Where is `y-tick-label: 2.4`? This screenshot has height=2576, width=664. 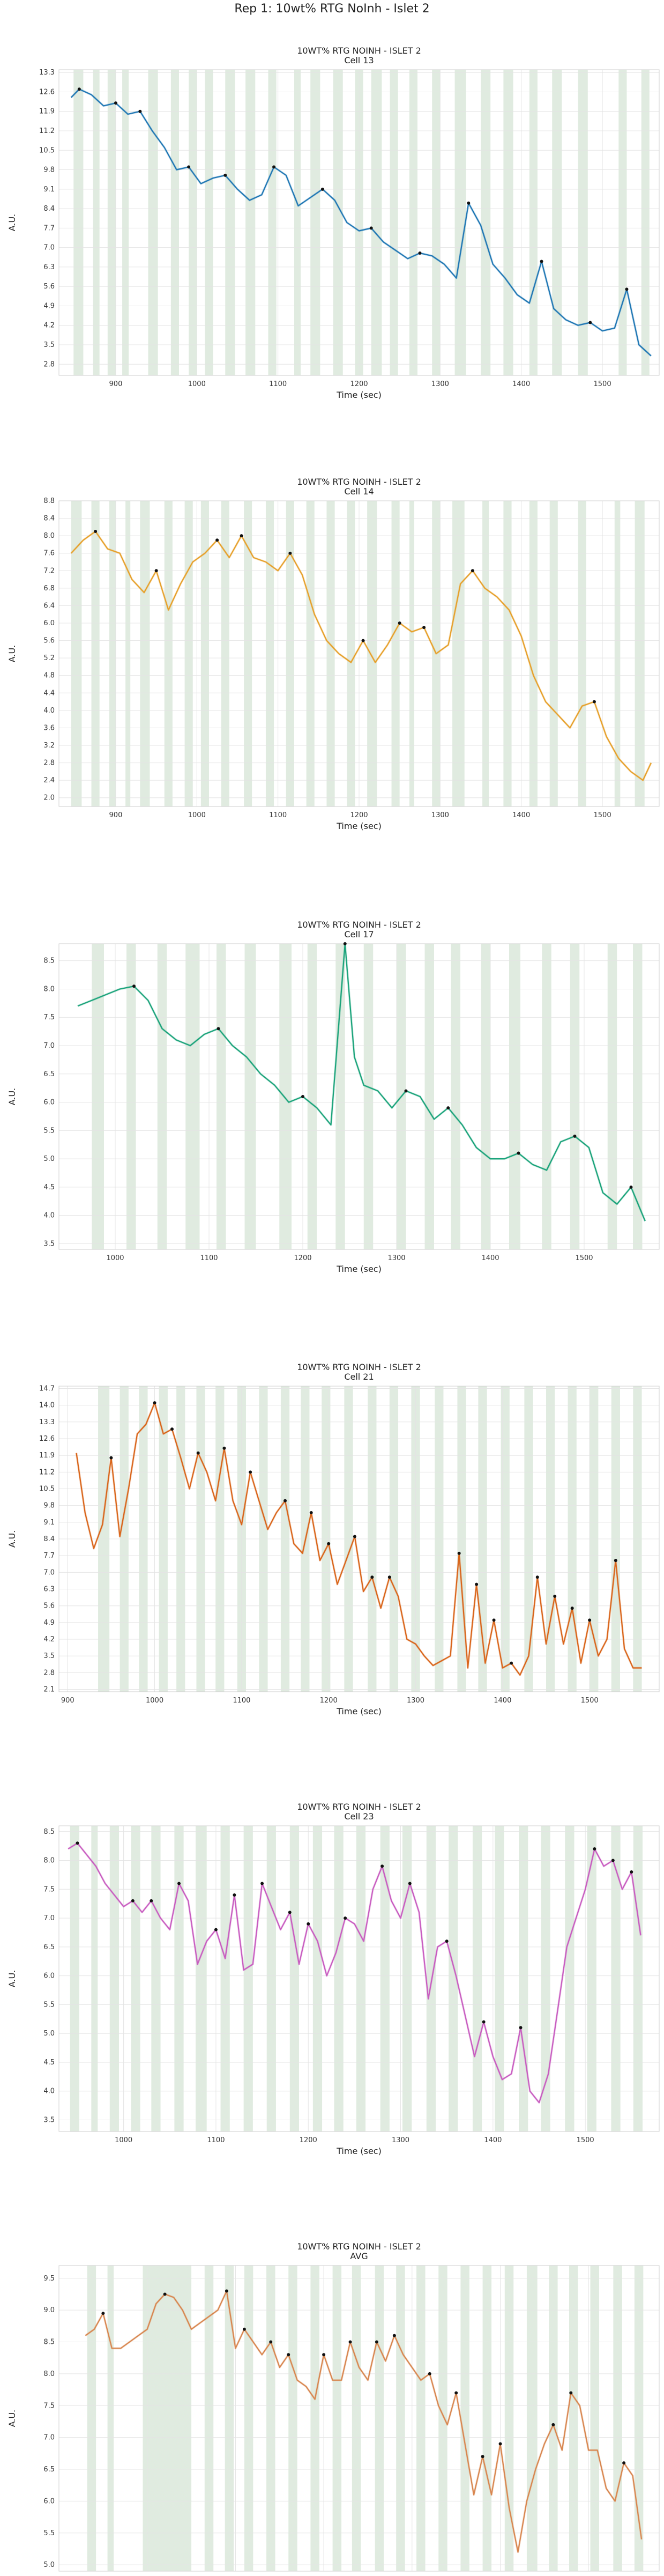
y-tick-label: 2.4 is located at coordinates (49, 780).